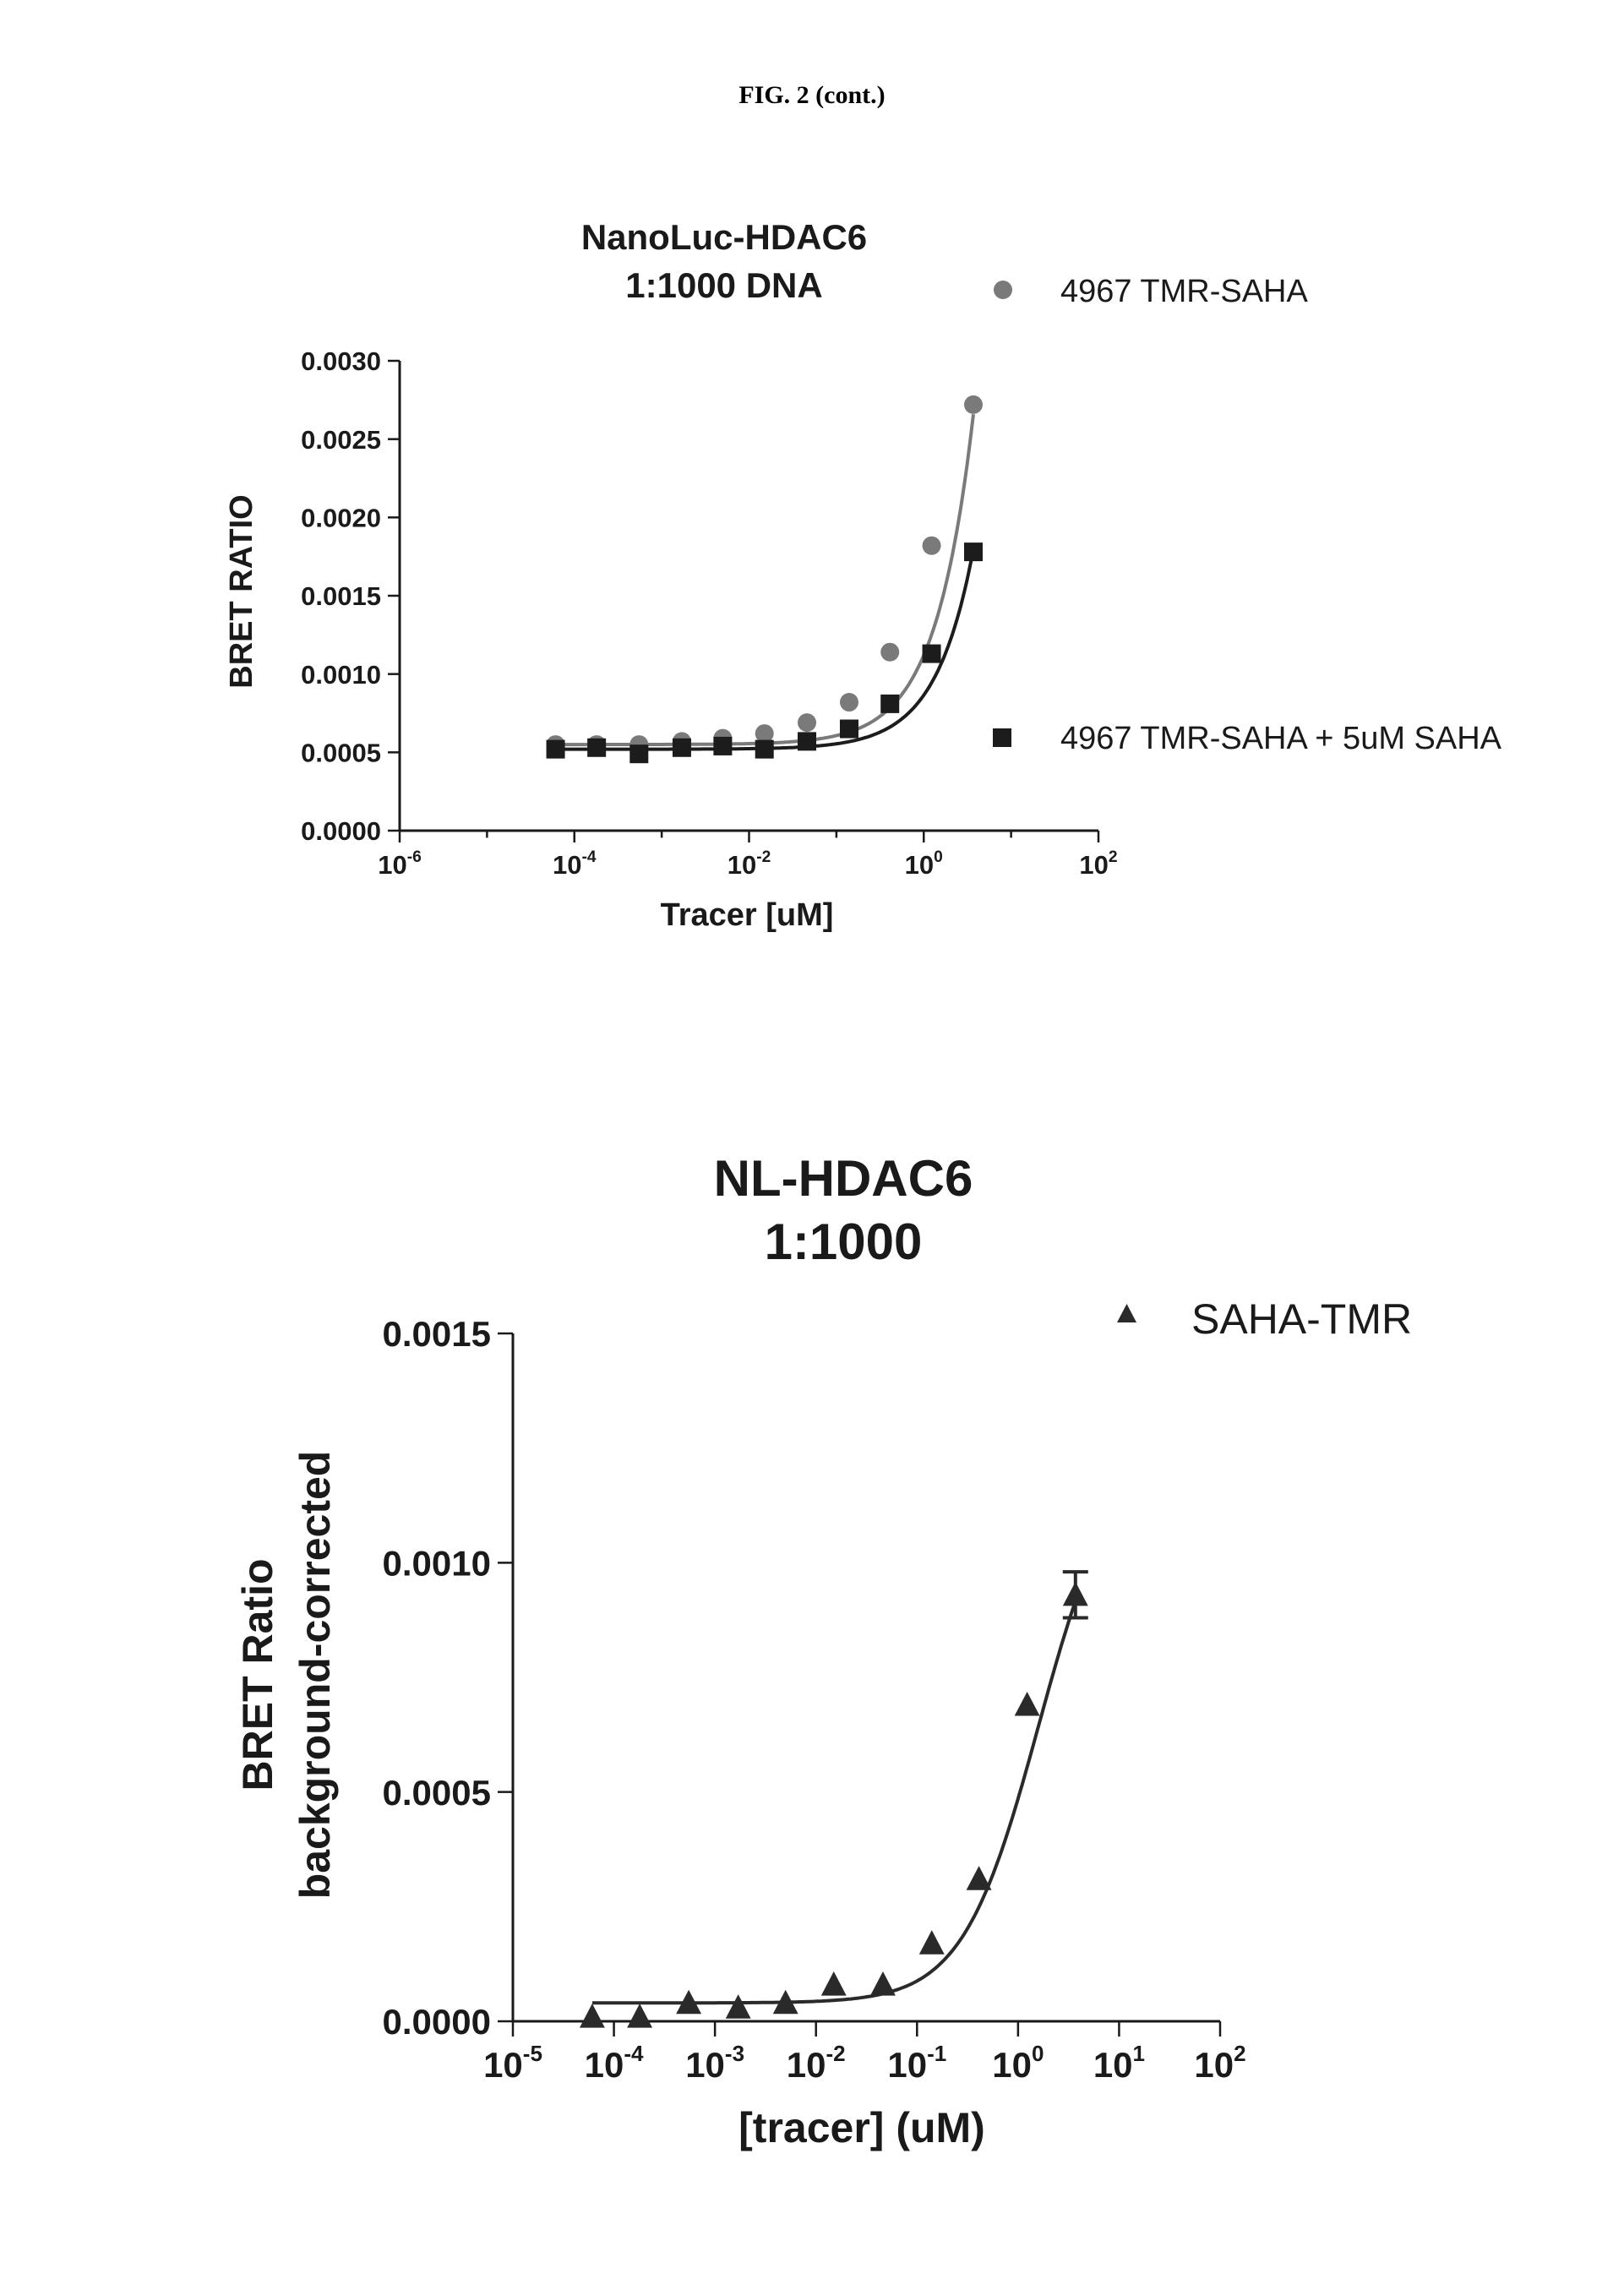 This screenshot has width=1624, height=2290. Describe the element at coordinates (938, 857) in the screenshot. I see `chart1-x-tick-exponent: 0` at that location.